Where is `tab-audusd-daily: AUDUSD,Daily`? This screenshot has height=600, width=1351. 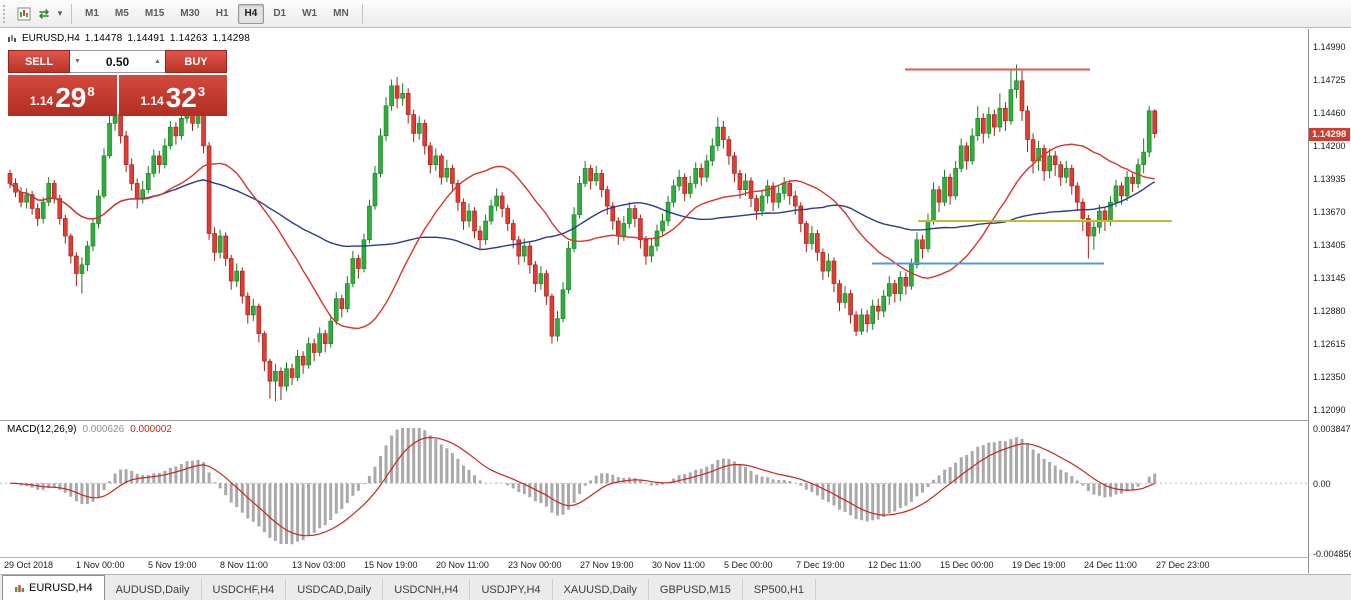
tab-audusd-daily: AUDUSD,Daily is located at coordinates (153, 589).